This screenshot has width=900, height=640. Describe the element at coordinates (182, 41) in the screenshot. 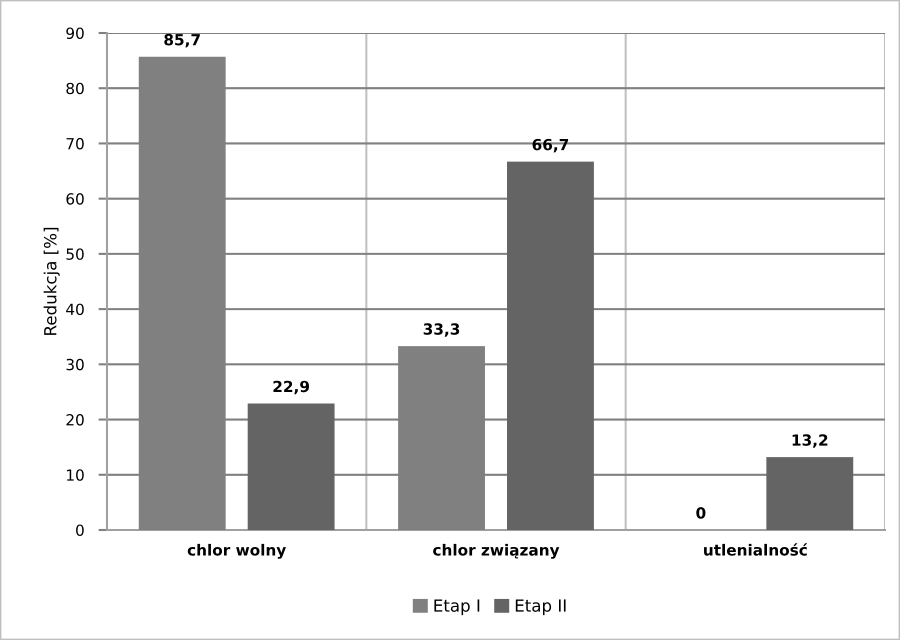

I see `text: 85,7` at that location.